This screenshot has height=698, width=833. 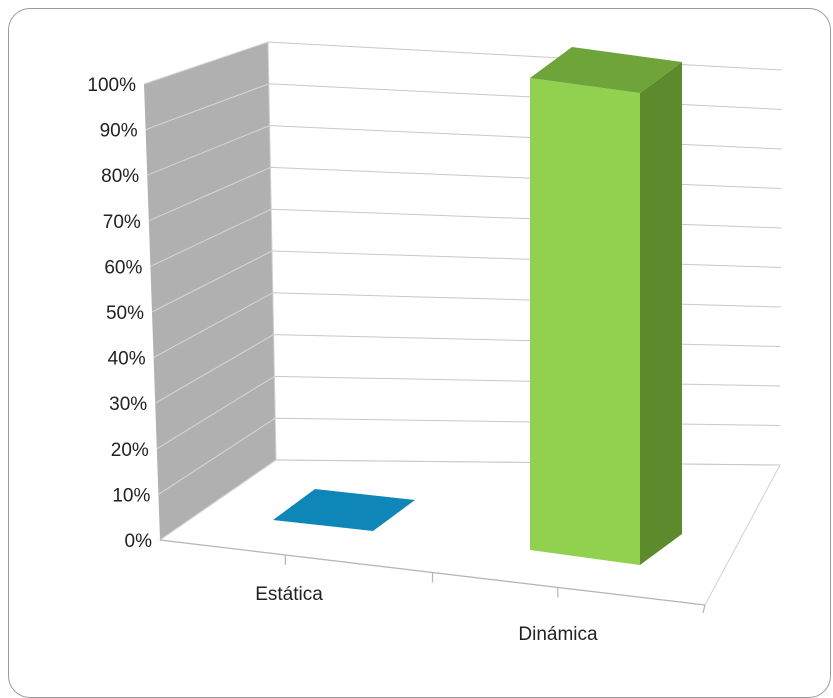 I want to click on y-tick-label: 100%, so click(x=111, y=85).